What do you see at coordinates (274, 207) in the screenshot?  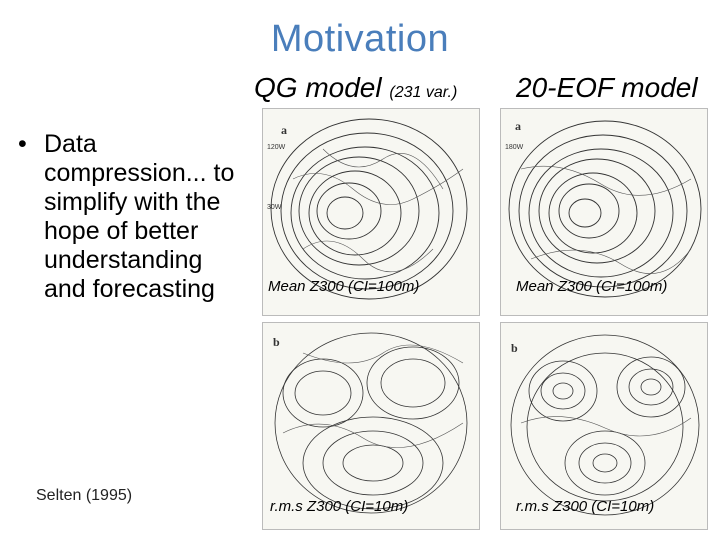 I see `svg-text: 30W` at bounding box center [274, 207].